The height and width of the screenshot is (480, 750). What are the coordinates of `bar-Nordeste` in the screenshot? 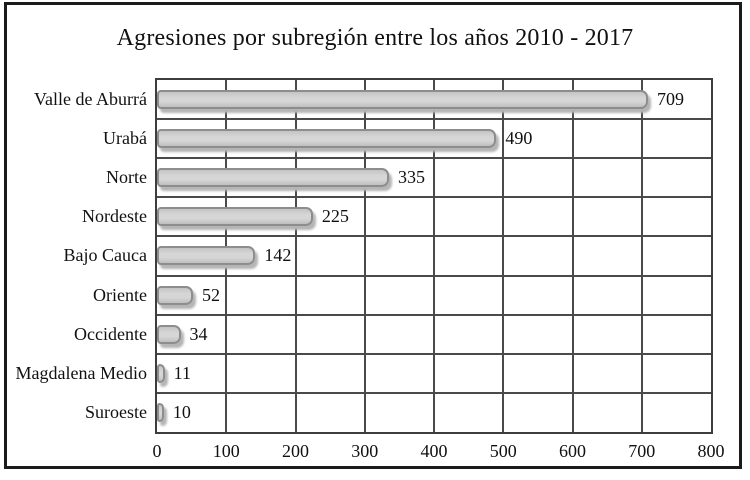 It's located at (235, 217).